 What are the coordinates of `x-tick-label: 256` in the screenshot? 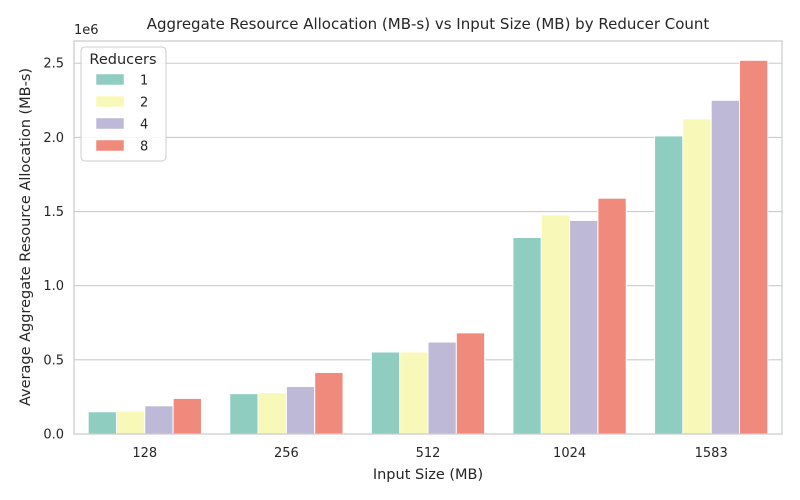 It's located at (286, 453).